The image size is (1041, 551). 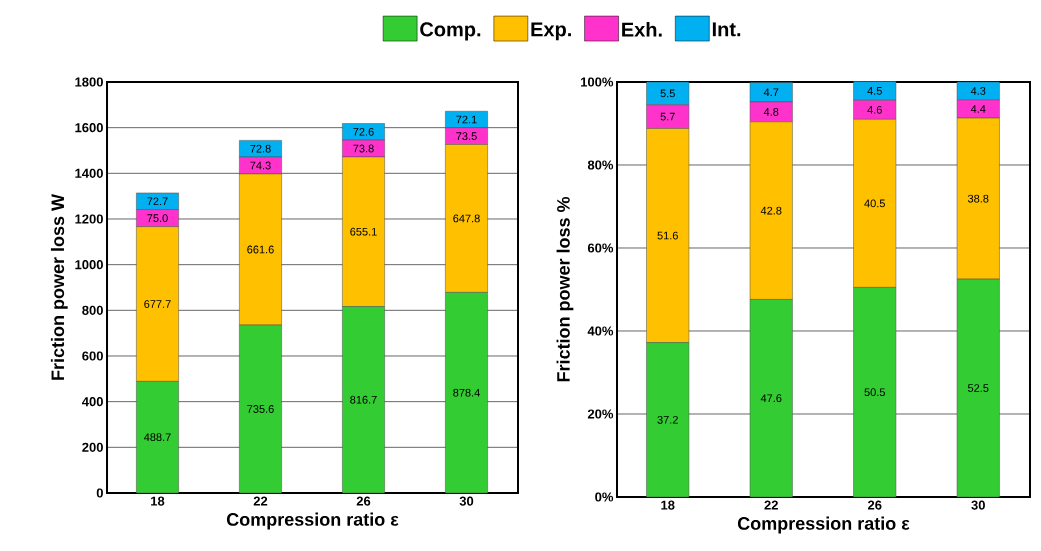 I want to click on data-label: 73.5, so click(x=466, y=136).